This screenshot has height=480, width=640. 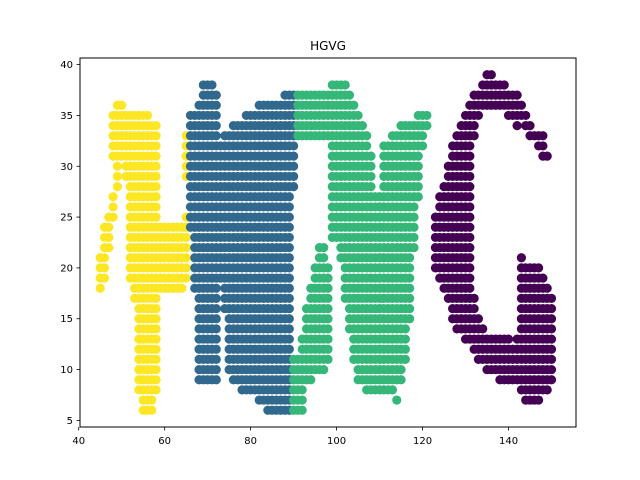 What do you see at coordinates (66, 116) in the screenshot?
I see `y-tick-label: 35` at bounding box center [66, 116].